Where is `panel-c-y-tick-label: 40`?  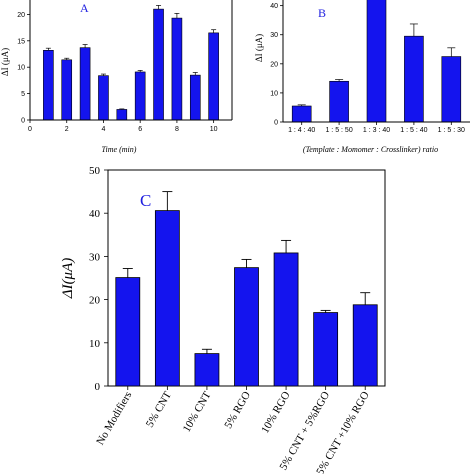
panel-c-y-tick-label: 40 is located at coordinates (95, 214).